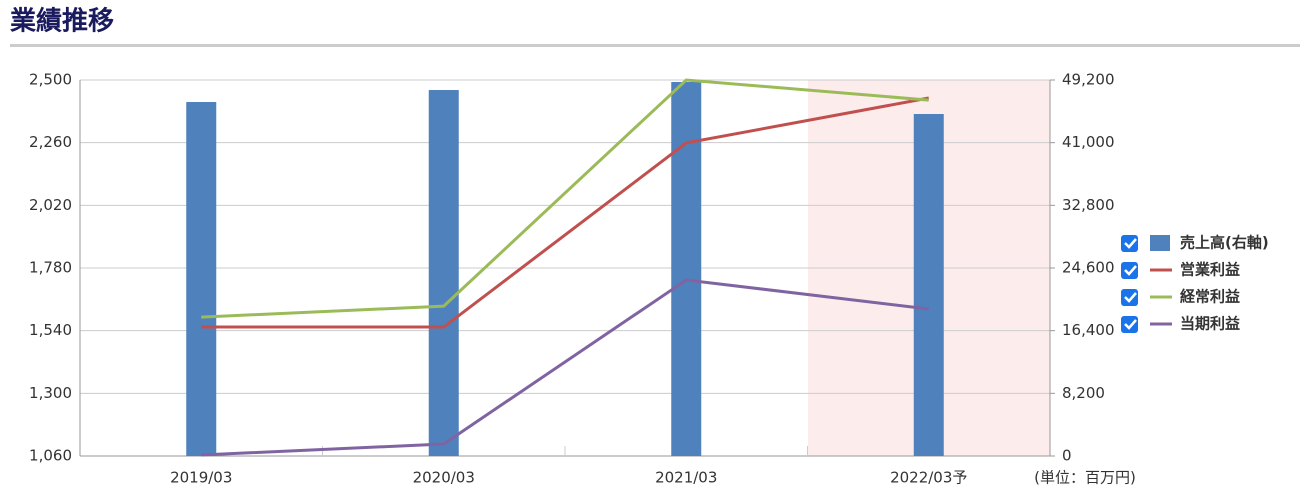  What do you see at coordinates (62, 22) in the screenshot?
I see `chart-title: 業績推移` at bounding box center [62, 22].